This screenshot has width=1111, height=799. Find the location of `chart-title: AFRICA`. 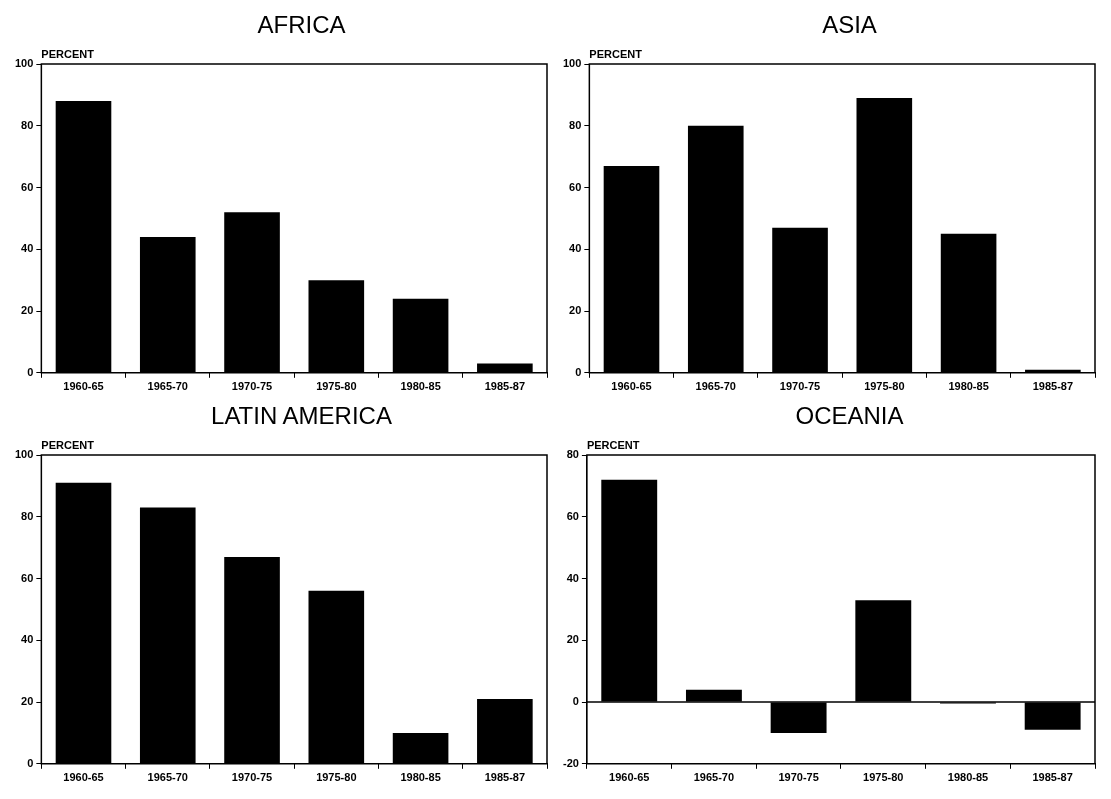

chart-title: AFRICA is located at coordinates (301, 25).